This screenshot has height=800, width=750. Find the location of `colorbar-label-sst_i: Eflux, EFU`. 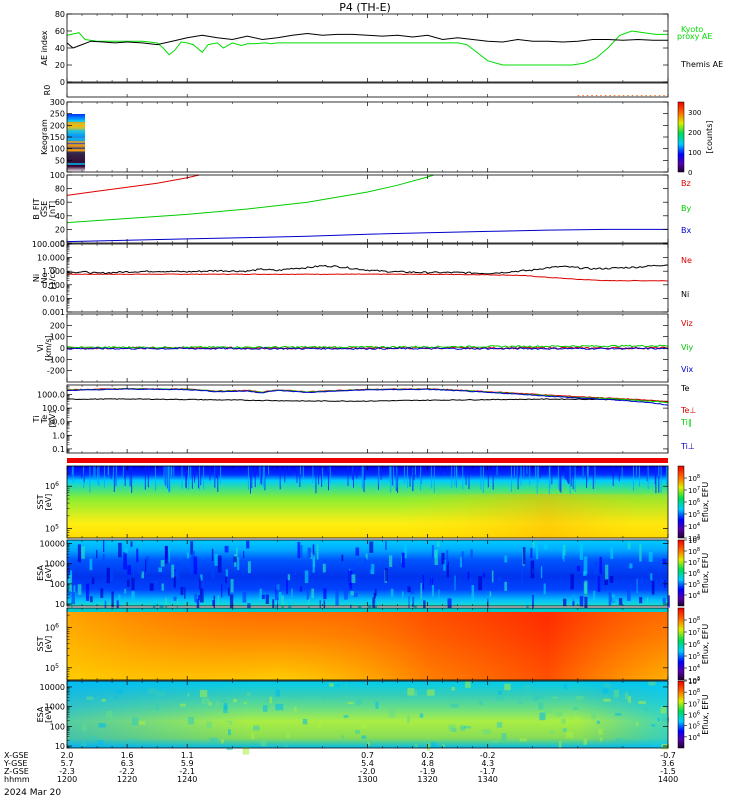

colorbar-label-sst_i: Eflux, EFU is located at coordinates (705, 644).